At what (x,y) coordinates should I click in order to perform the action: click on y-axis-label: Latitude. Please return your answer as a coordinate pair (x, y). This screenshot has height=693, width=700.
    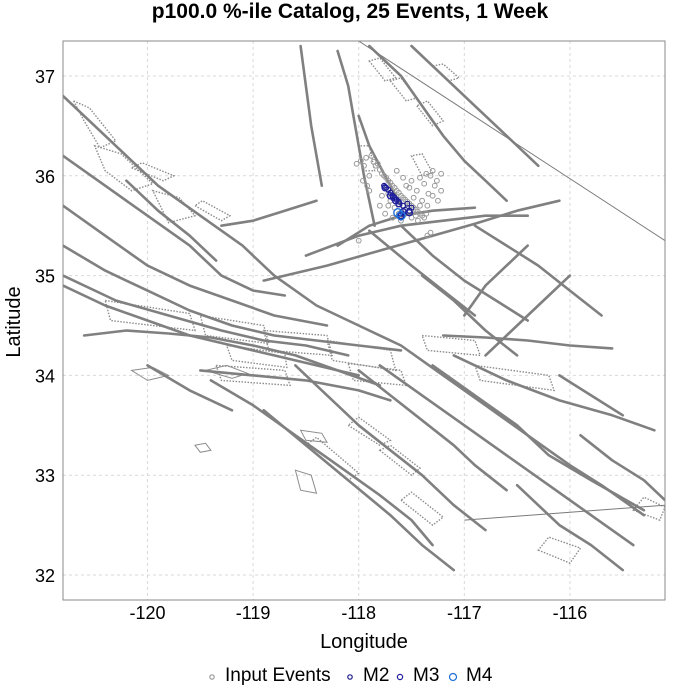
    Looking at the image, I should click on (14, 321).